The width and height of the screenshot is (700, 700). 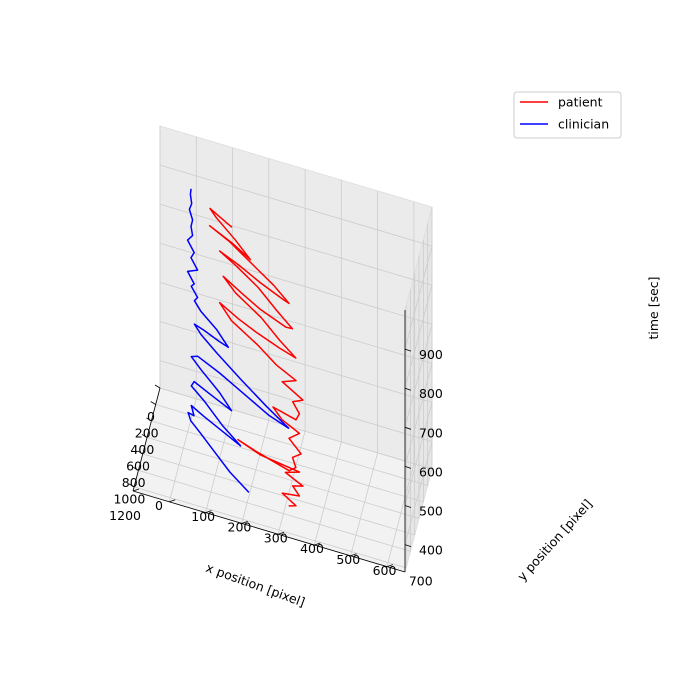 What do you see at coordinates (385, 570) in the screenshot?
I see `y-tick-label: 600` at bounding box center [385, 570].